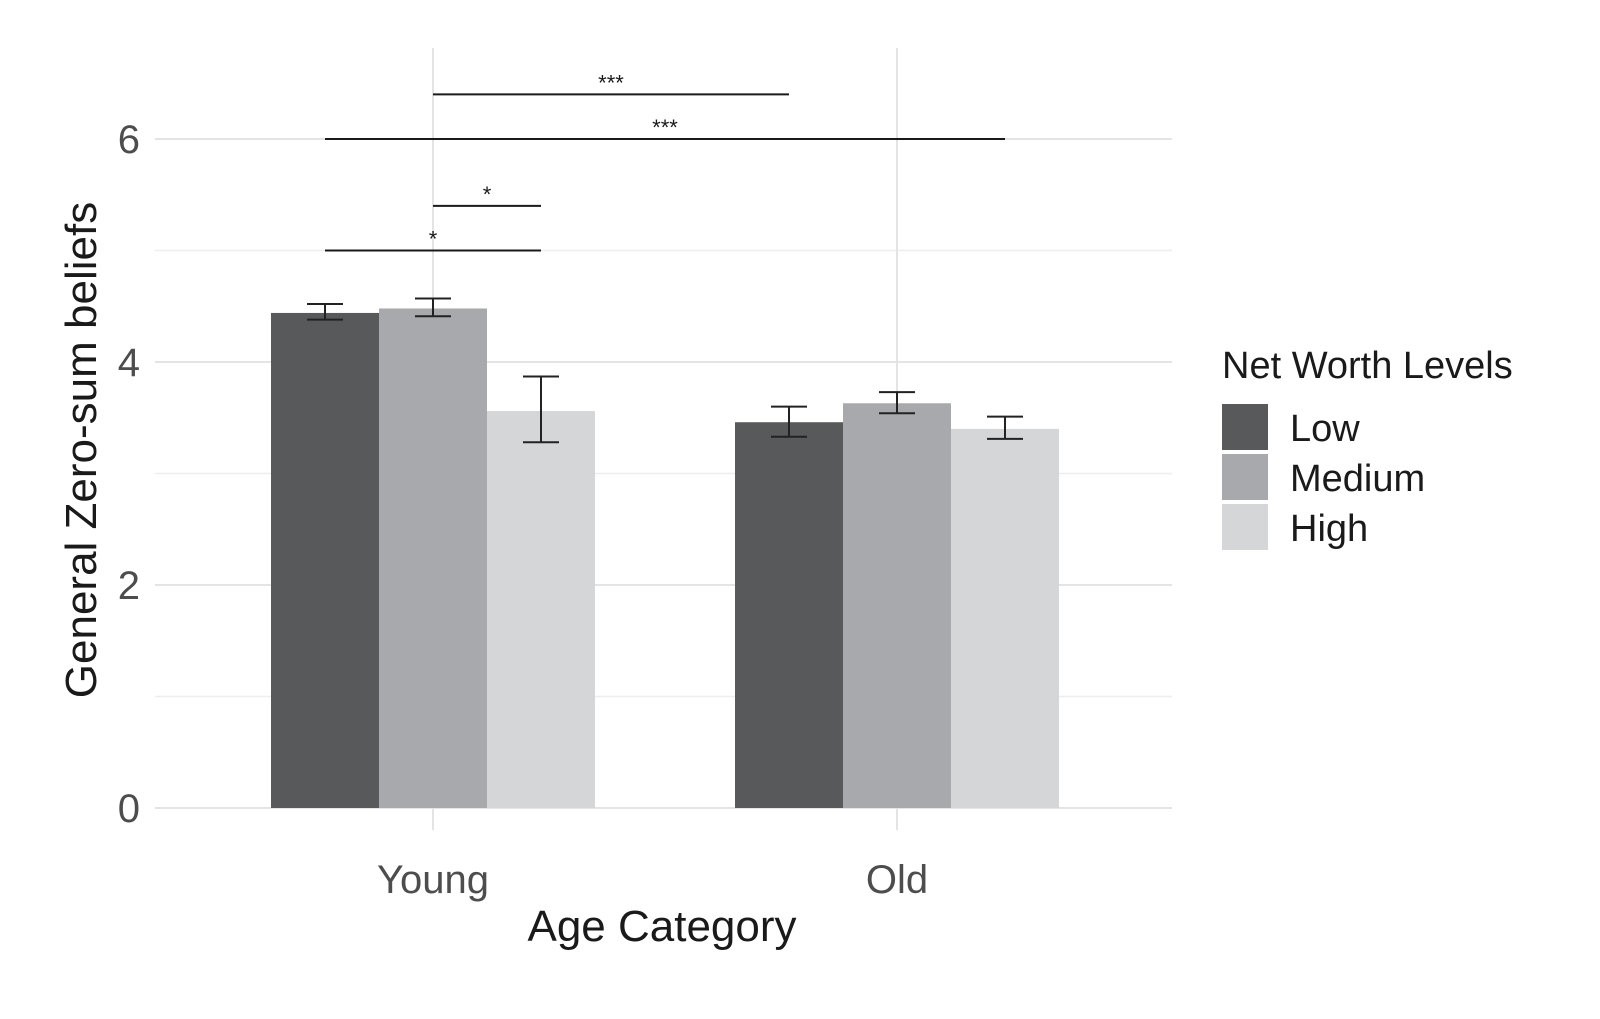 The height and width of the screenshot is (1019, 1600). What do you see at coordinates (129, 586) in the screenshot?
I see `y-tick-label: 2` at bounding box center [129, 586].